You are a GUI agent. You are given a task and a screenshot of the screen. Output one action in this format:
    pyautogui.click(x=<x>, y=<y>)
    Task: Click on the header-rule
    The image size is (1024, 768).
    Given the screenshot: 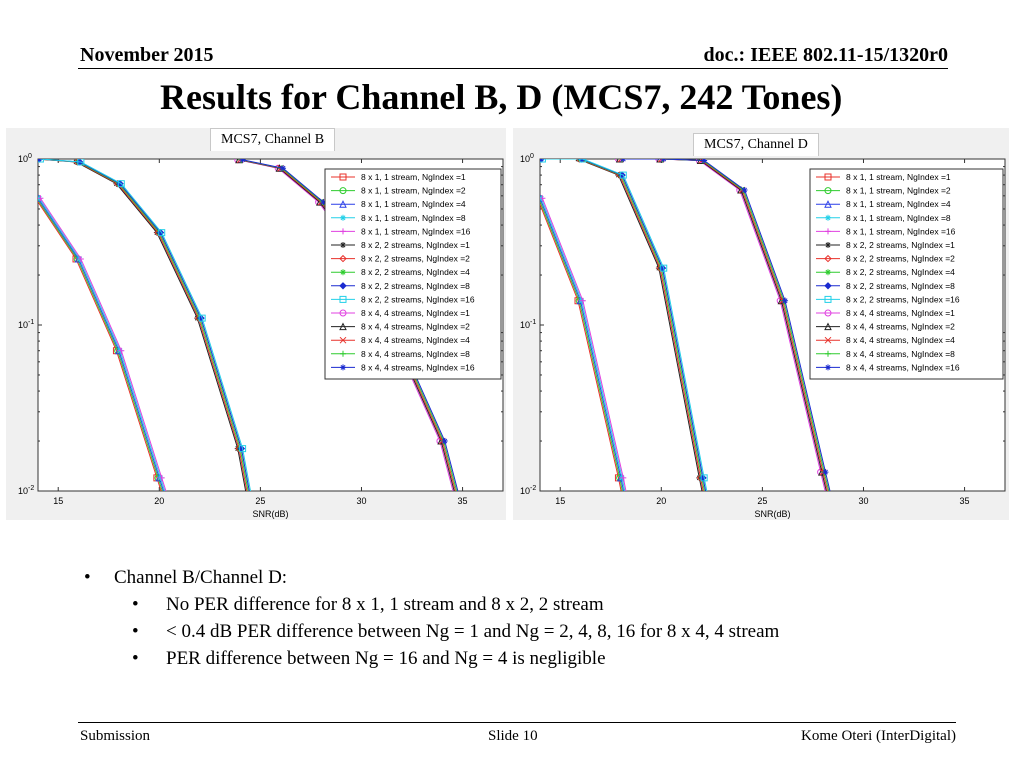 What is the action you would take?
    pyautogui.click(x=513, y=68)
    